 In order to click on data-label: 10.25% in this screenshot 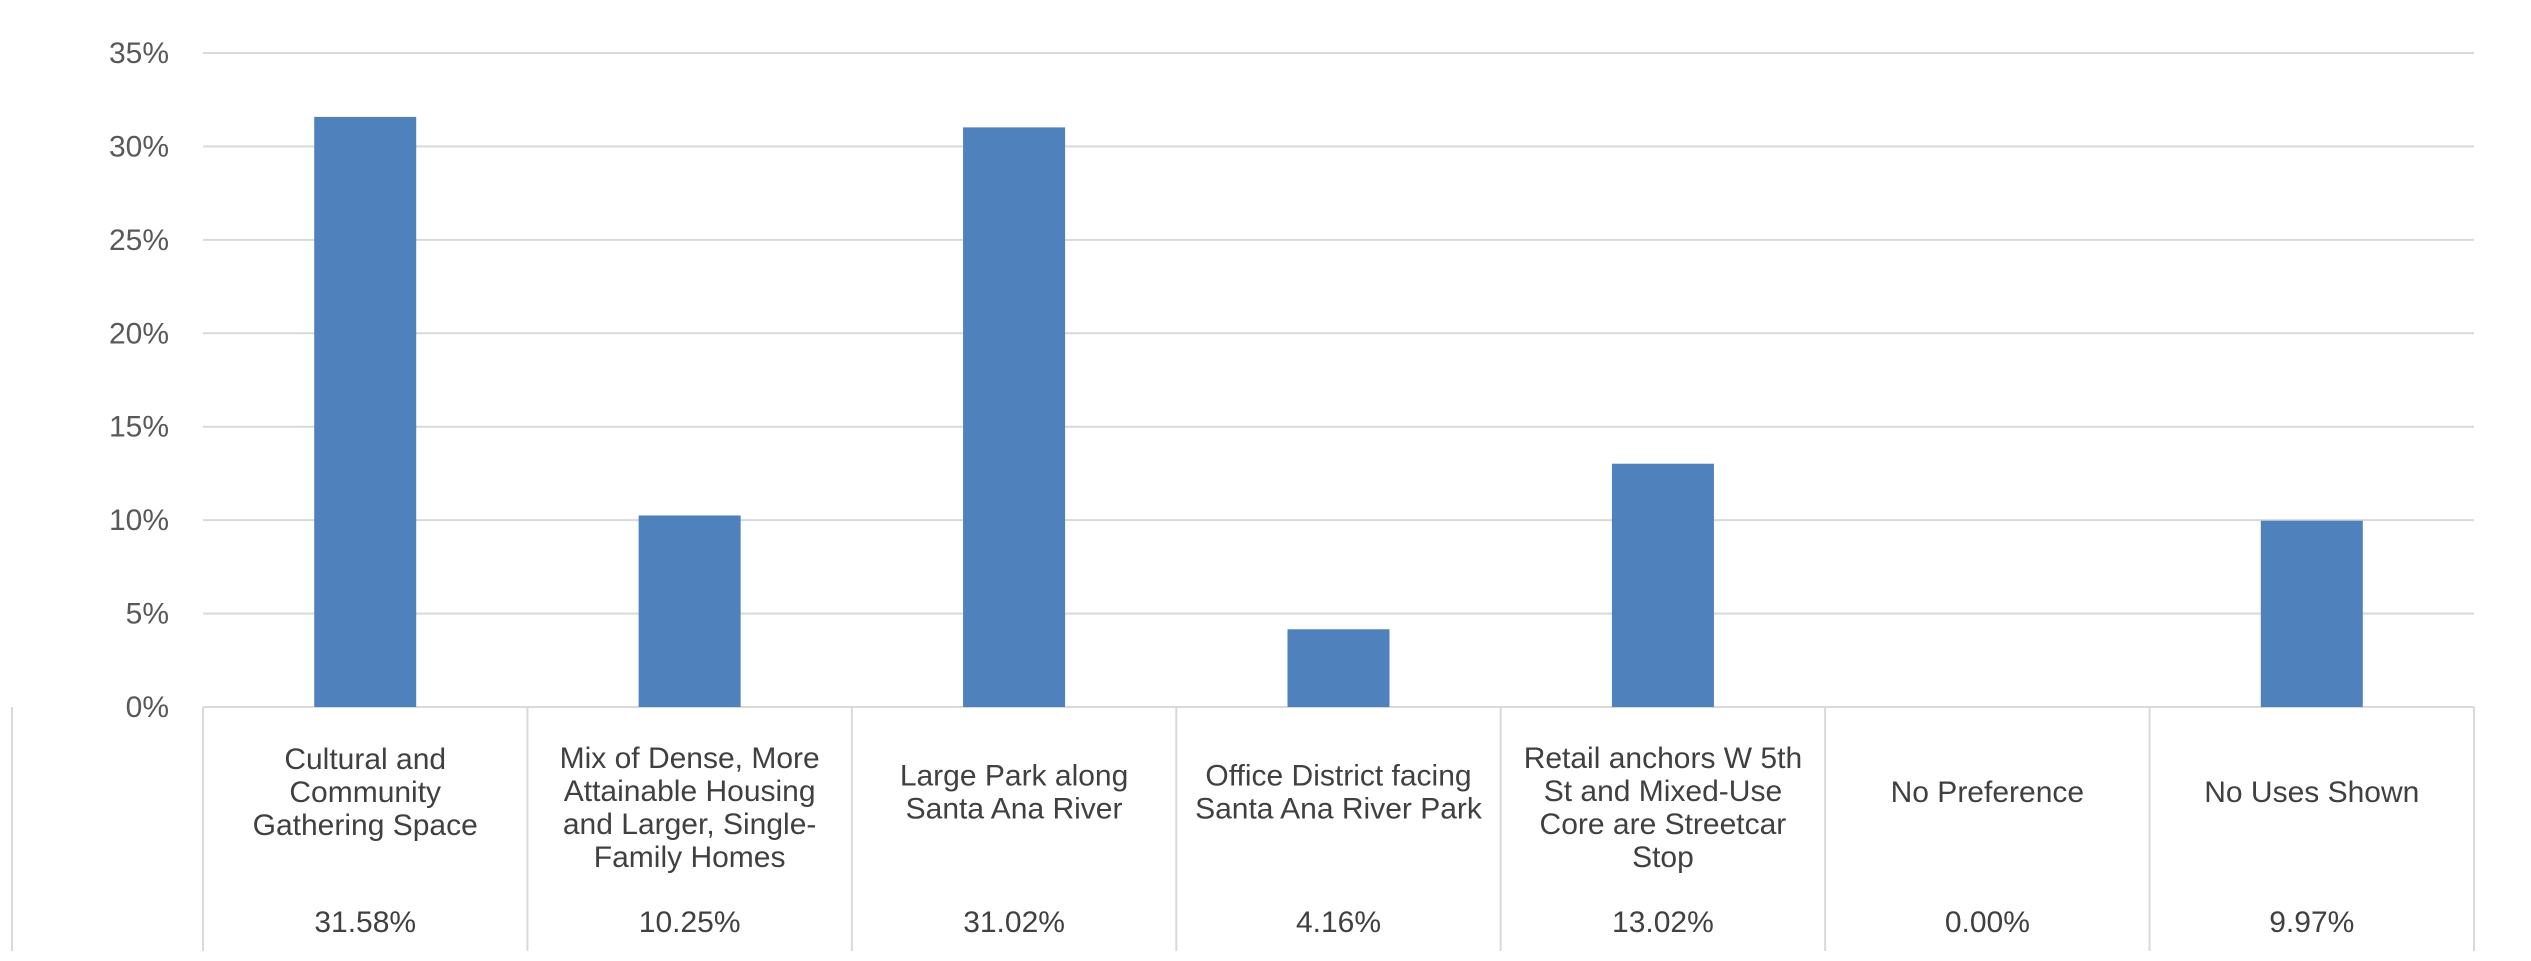, I will do `click(690, 922)`.